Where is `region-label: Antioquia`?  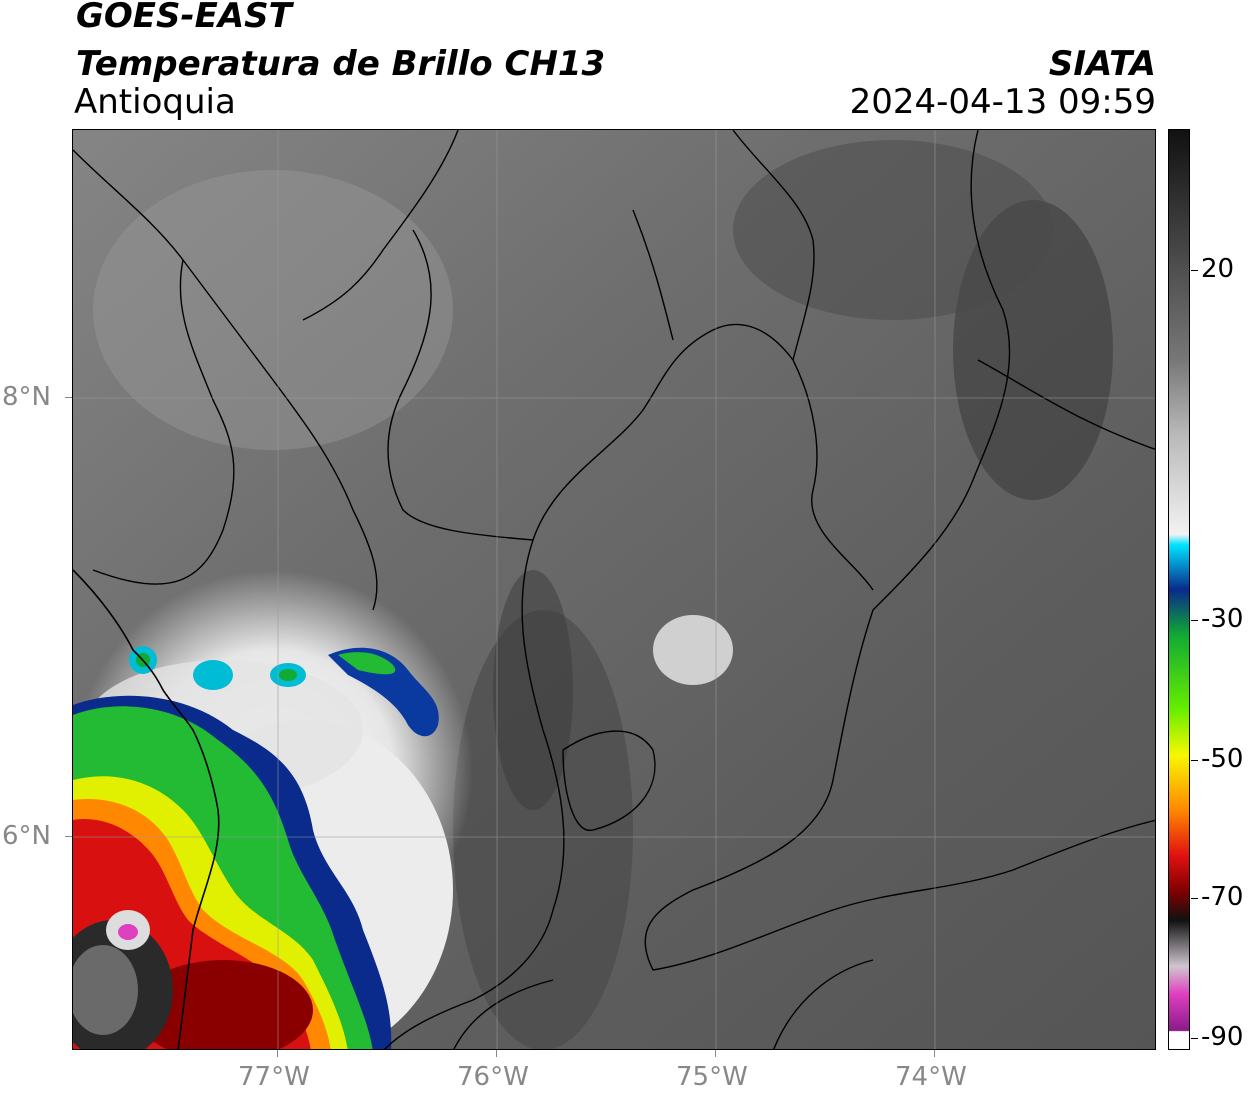 region-label: Antioquia is located at coordinates (155, 102).